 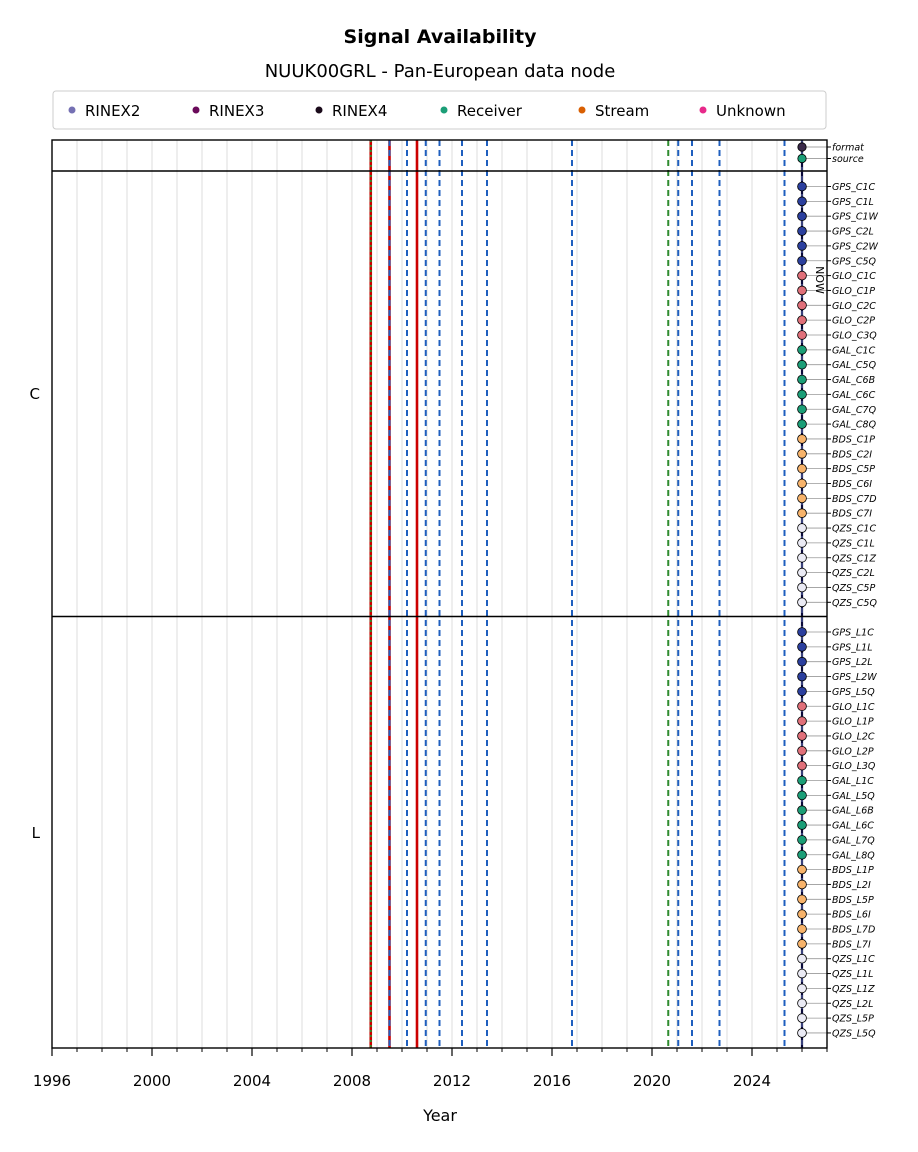 I want to click on signal-label-GLO_C2C: GLO_C2C, so click(x=854, y=306).